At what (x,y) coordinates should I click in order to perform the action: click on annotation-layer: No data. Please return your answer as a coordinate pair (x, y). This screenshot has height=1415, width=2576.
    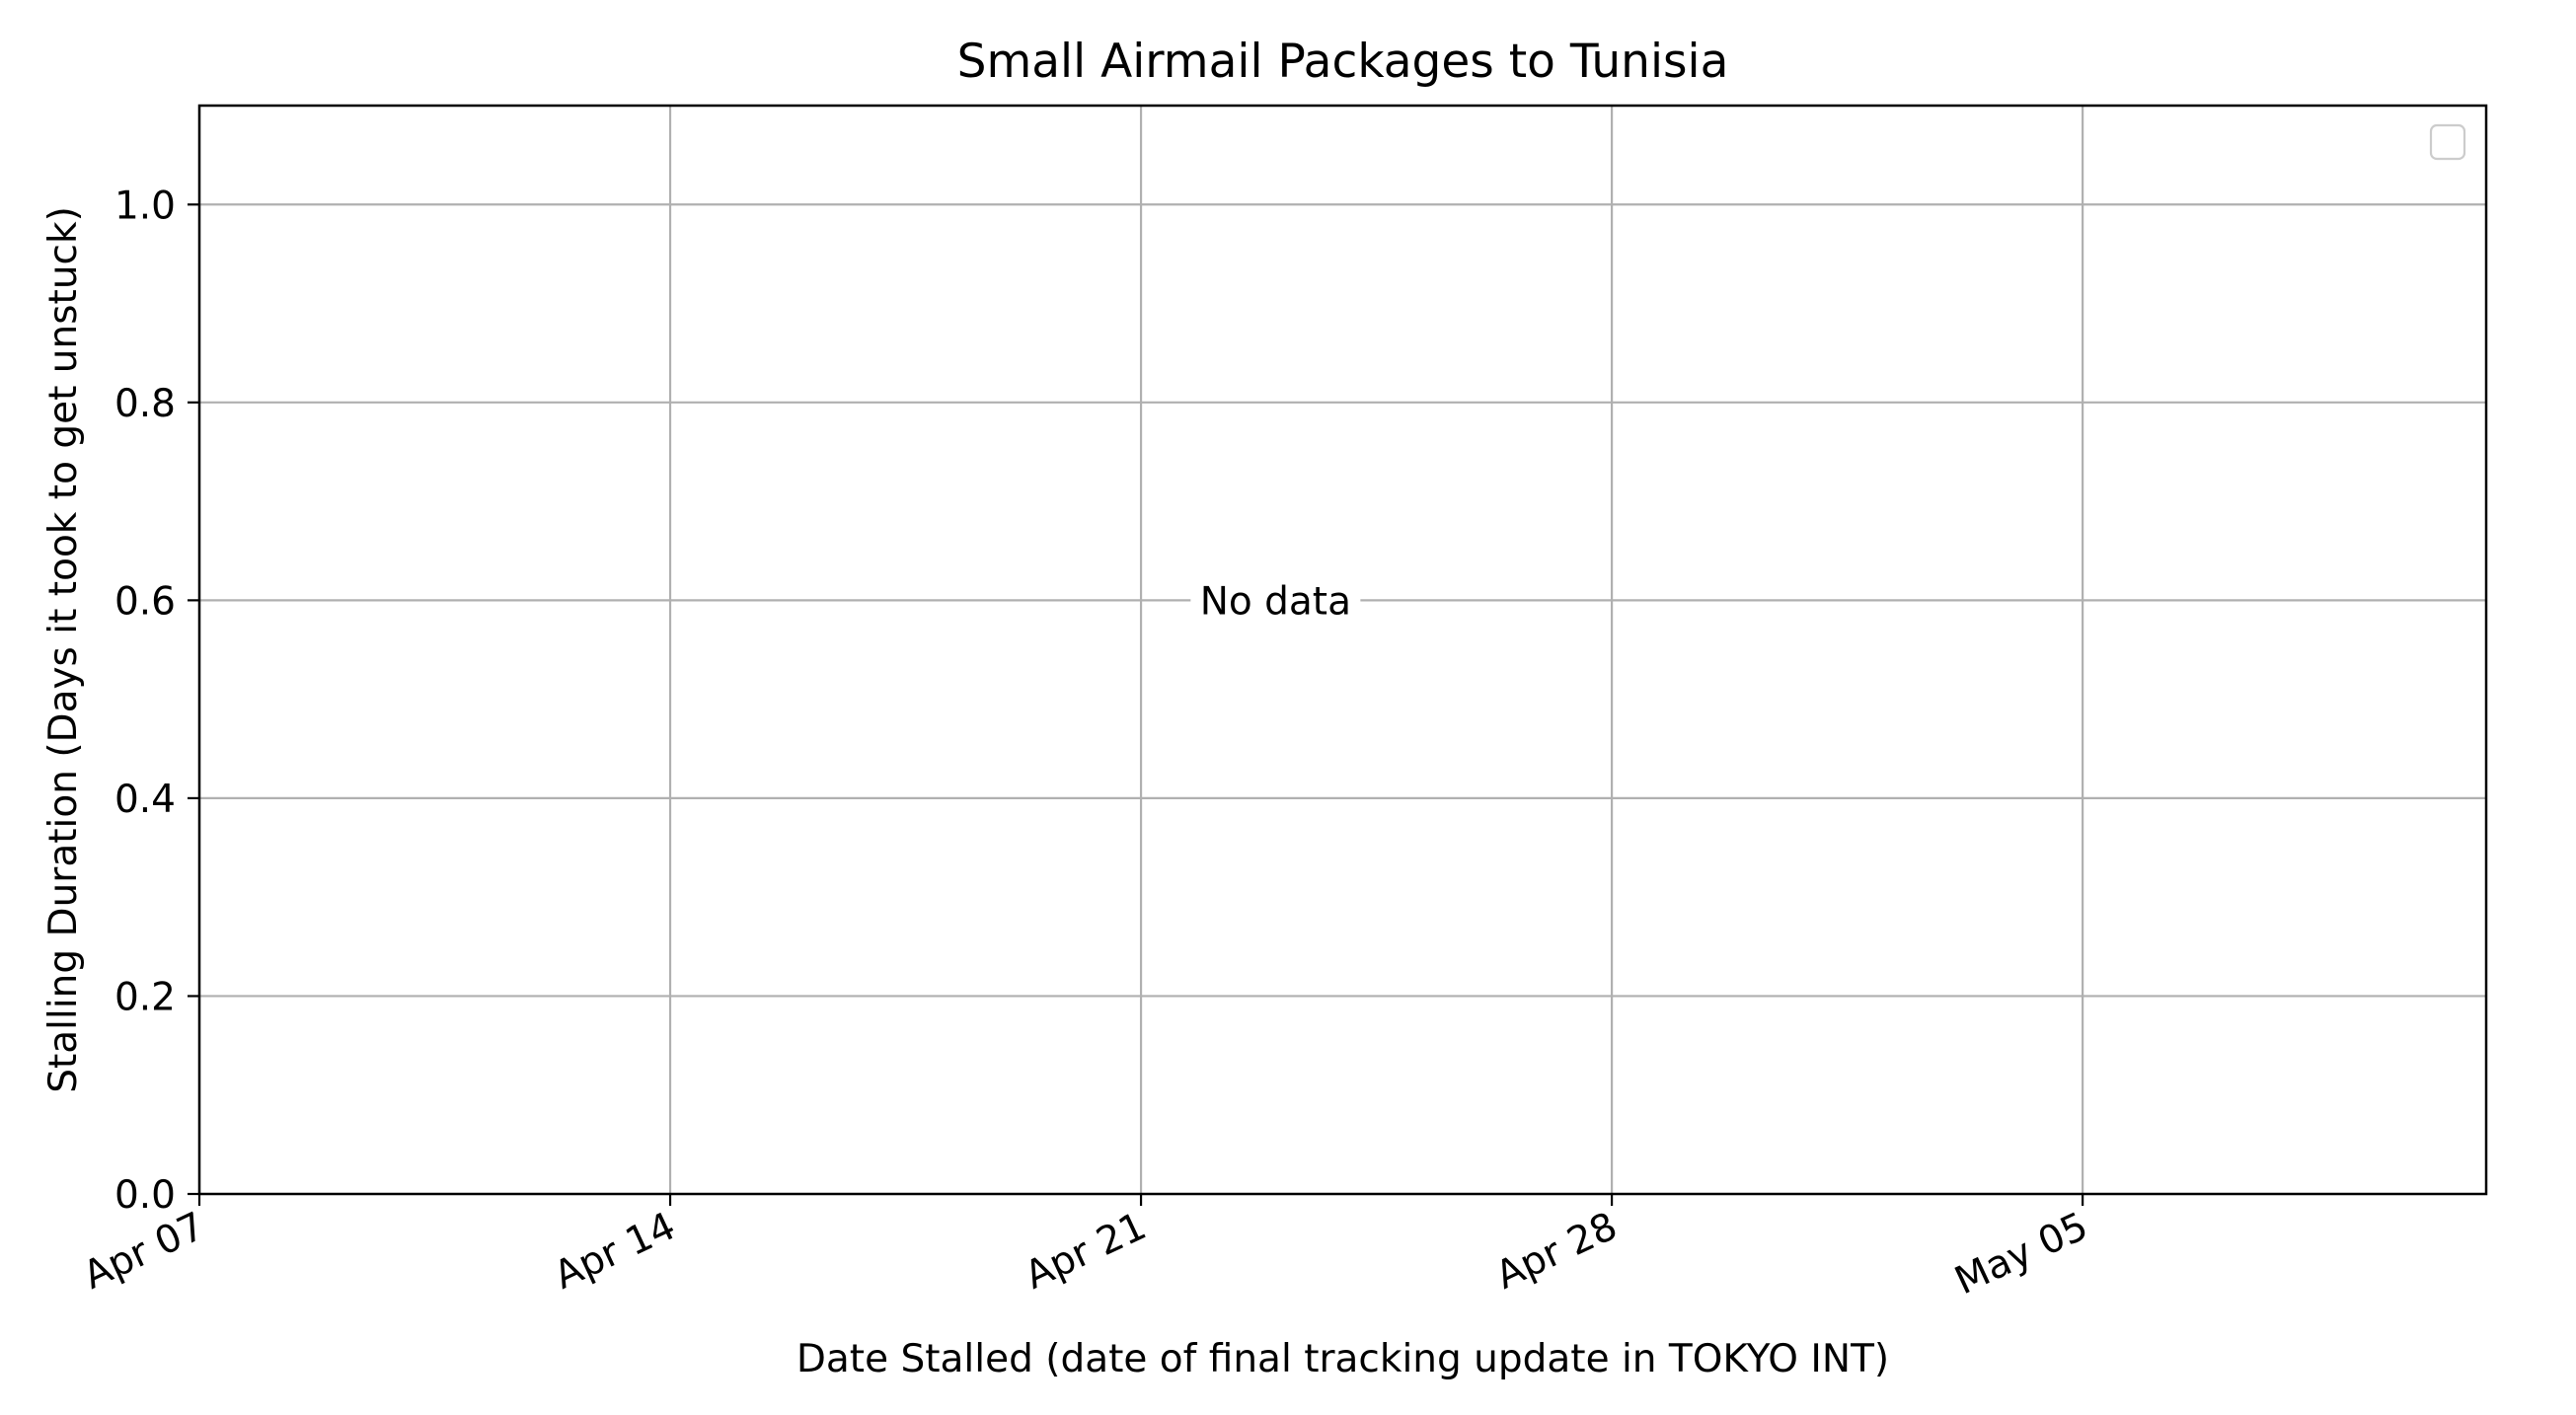
    Looking at the image, I should click on (1276, 600).